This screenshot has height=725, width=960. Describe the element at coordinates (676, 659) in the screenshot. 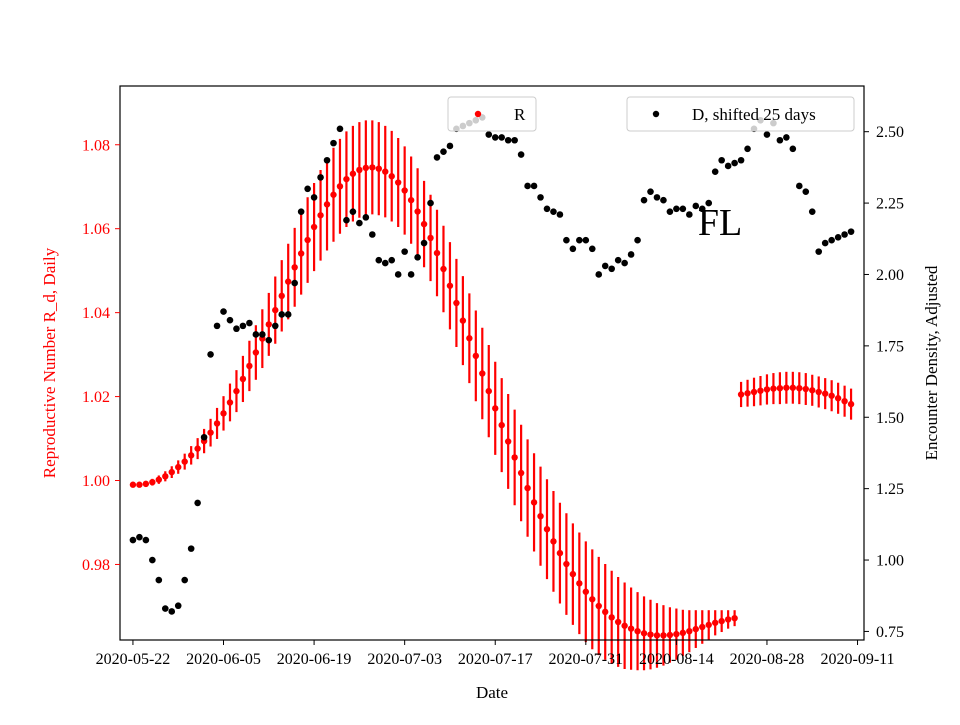

I see `x-tick-label: 2020-08-14` at that location.